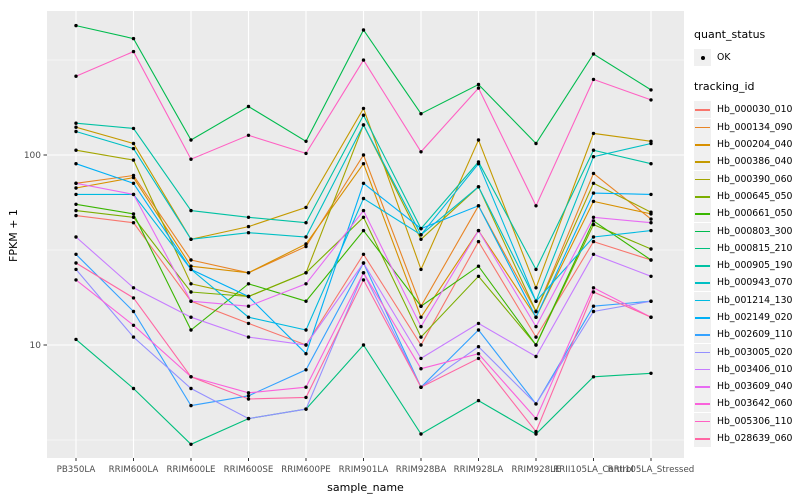 This screenshot has width=800, height=500. What do you see at coordinates (364, 470) in the screenshot?
I see `x-tick-label: RRIM901LA` at bounding box center [364, 470].